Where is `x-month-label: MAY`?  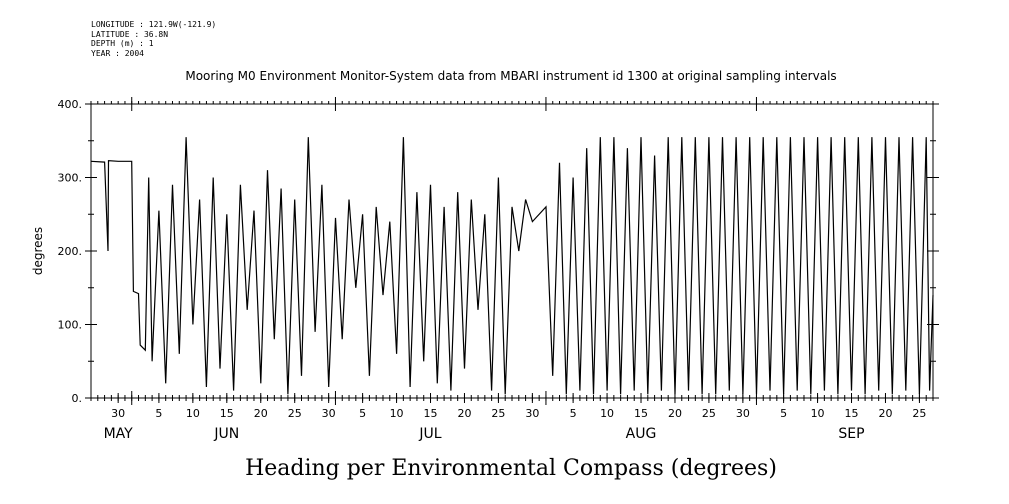
x-month-label: MAY is located at coordinates (119, 434).